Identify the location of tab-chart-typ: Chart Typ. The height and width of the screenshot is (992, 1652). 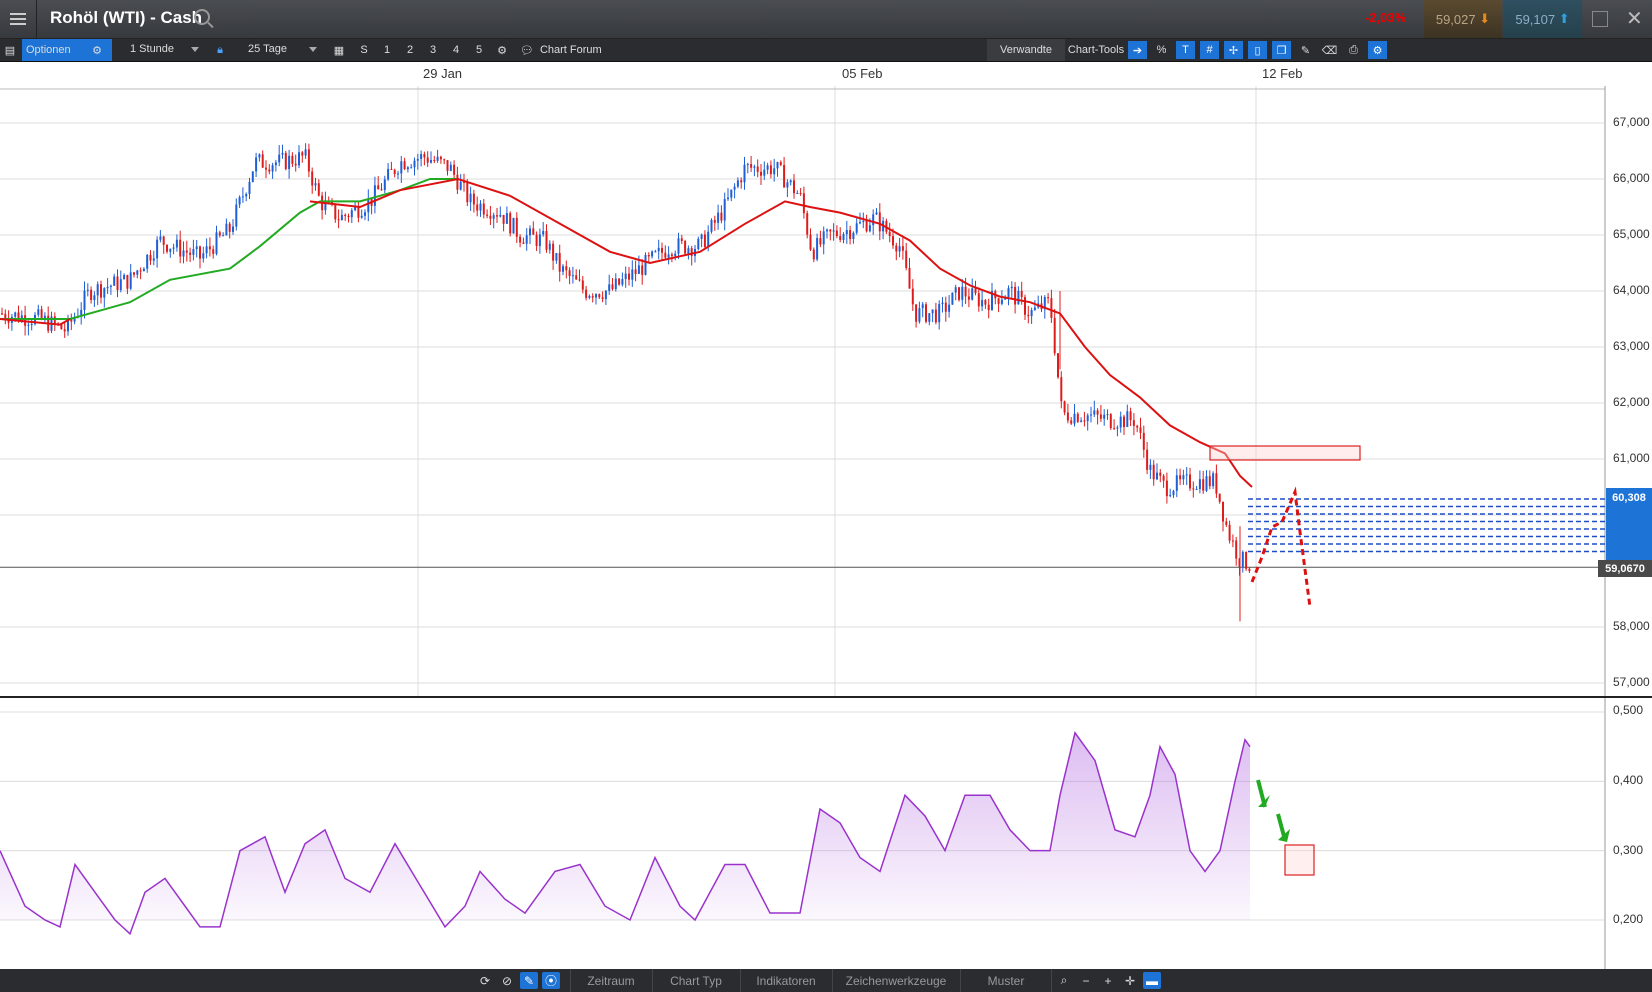
(695, 980).